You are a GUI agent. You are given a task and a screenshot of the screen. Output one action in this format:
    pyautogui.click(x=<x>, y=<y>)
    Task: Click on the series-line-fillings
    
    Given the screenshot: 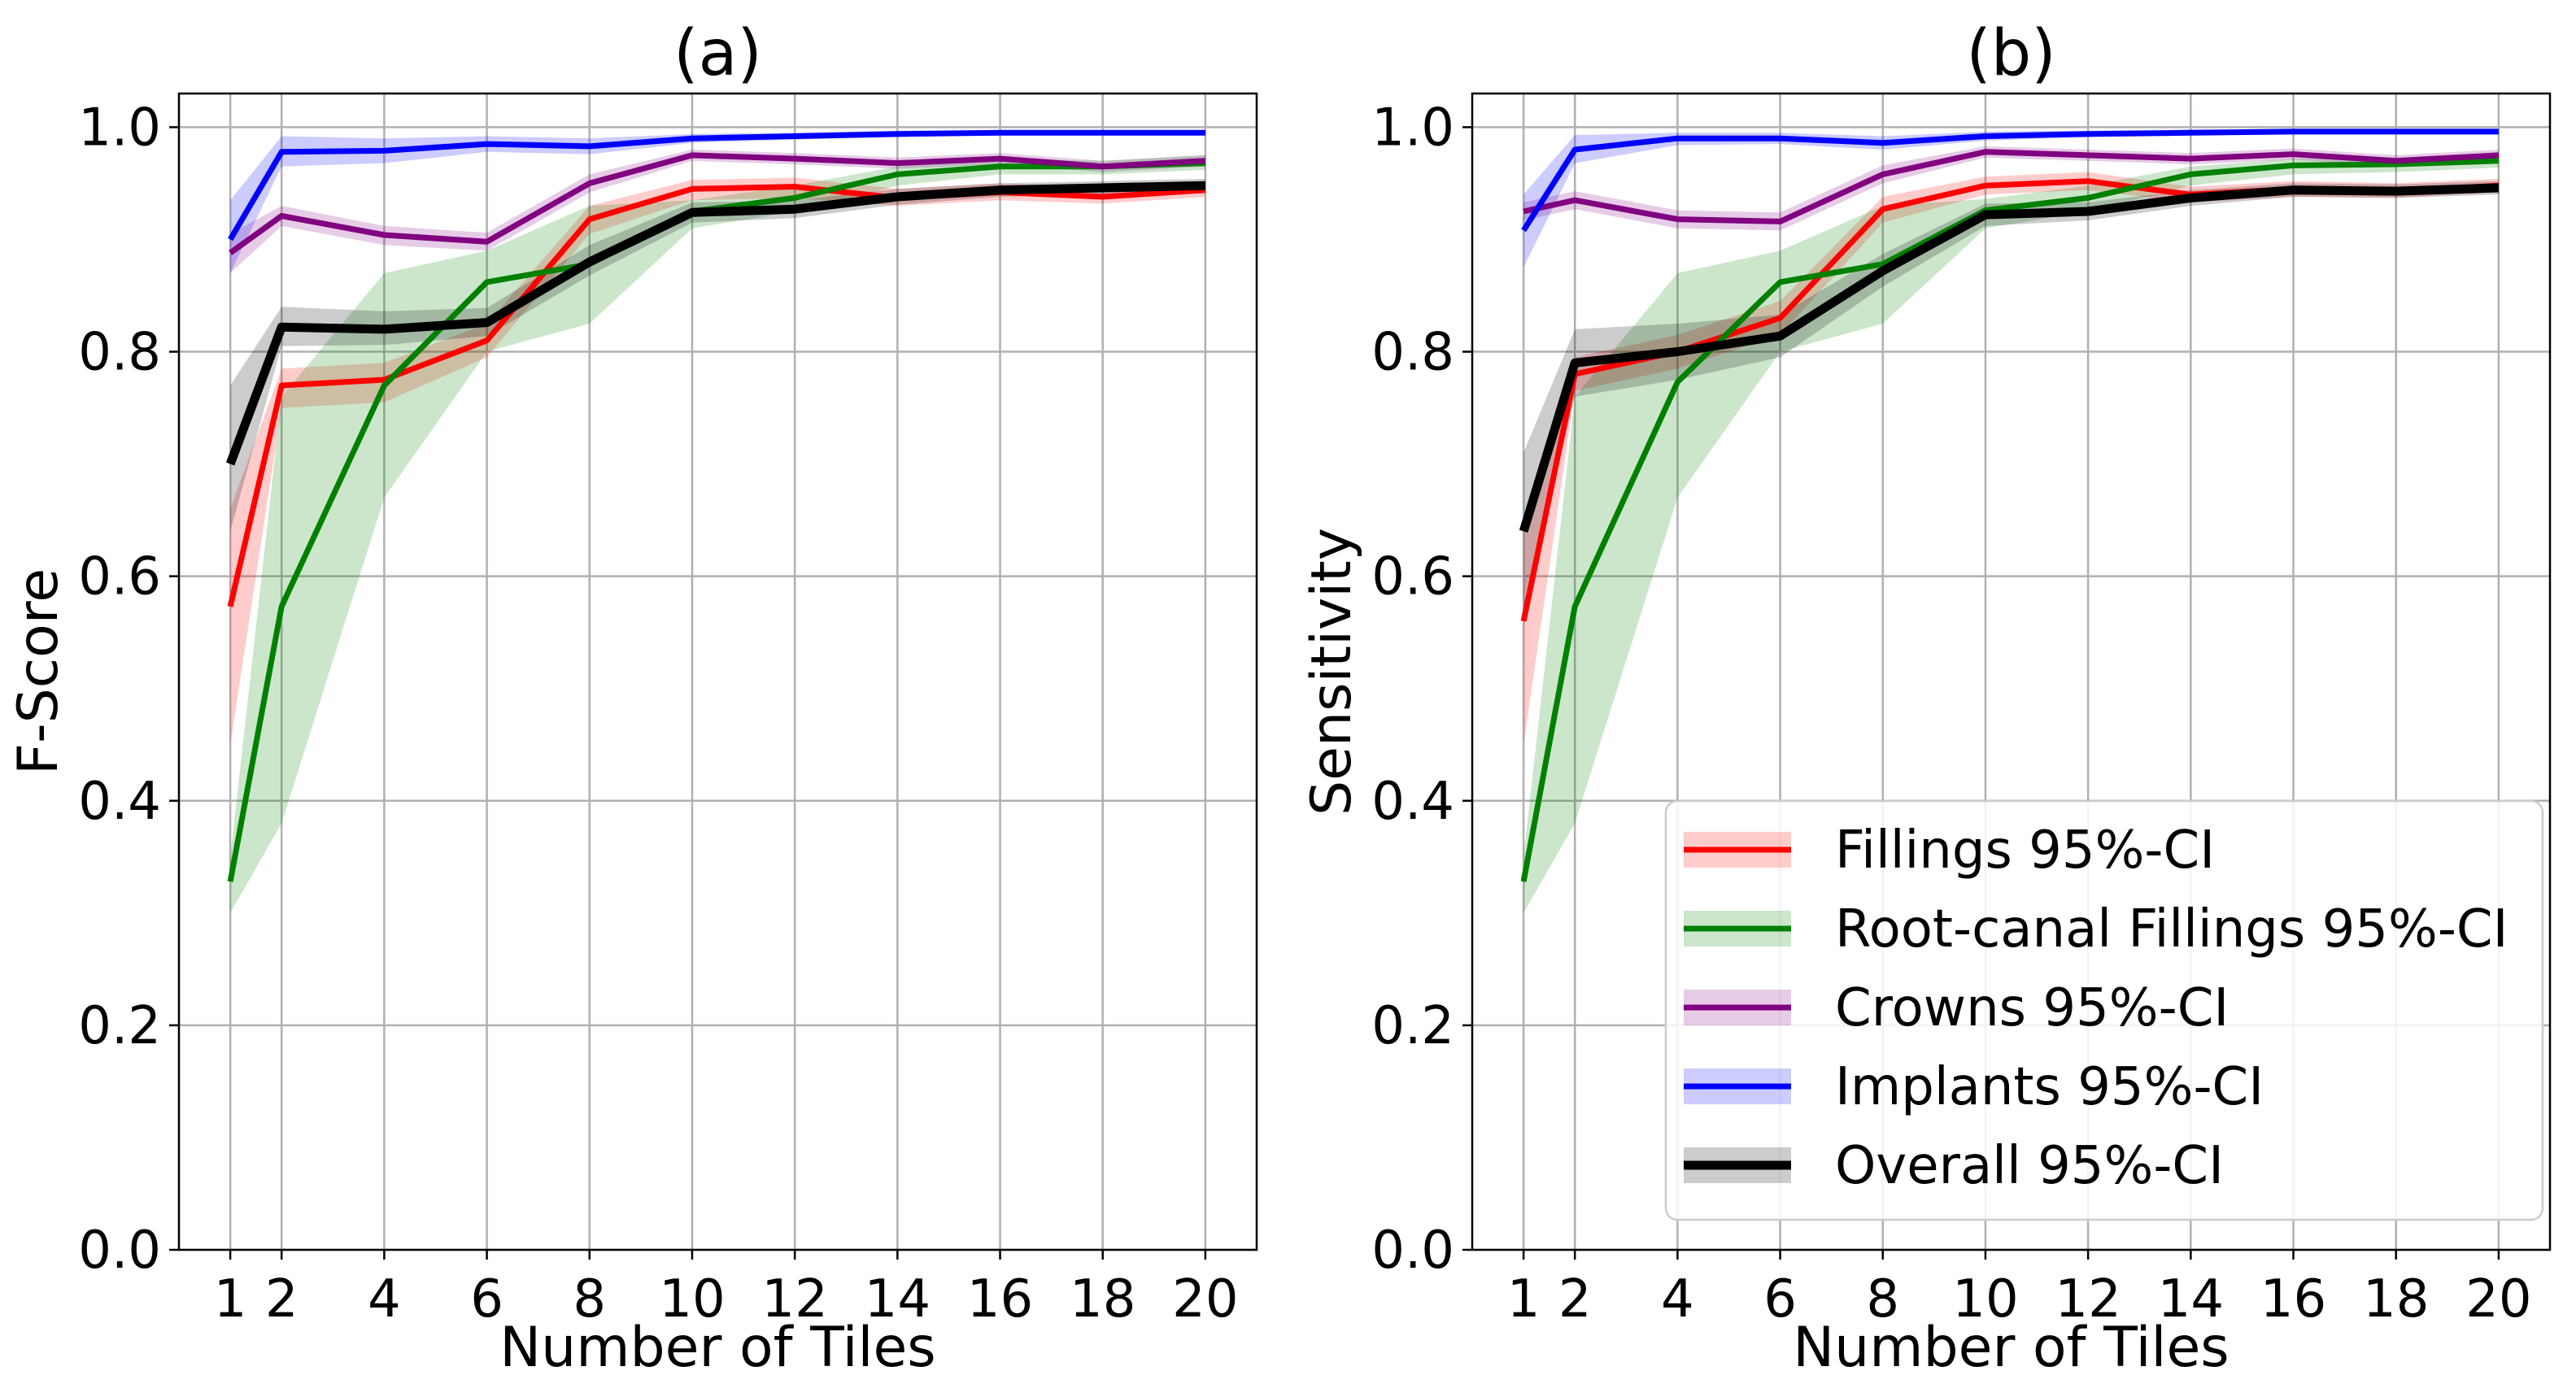 What is the action you would take?
    pyautogui.click(x=716, y=395)
    